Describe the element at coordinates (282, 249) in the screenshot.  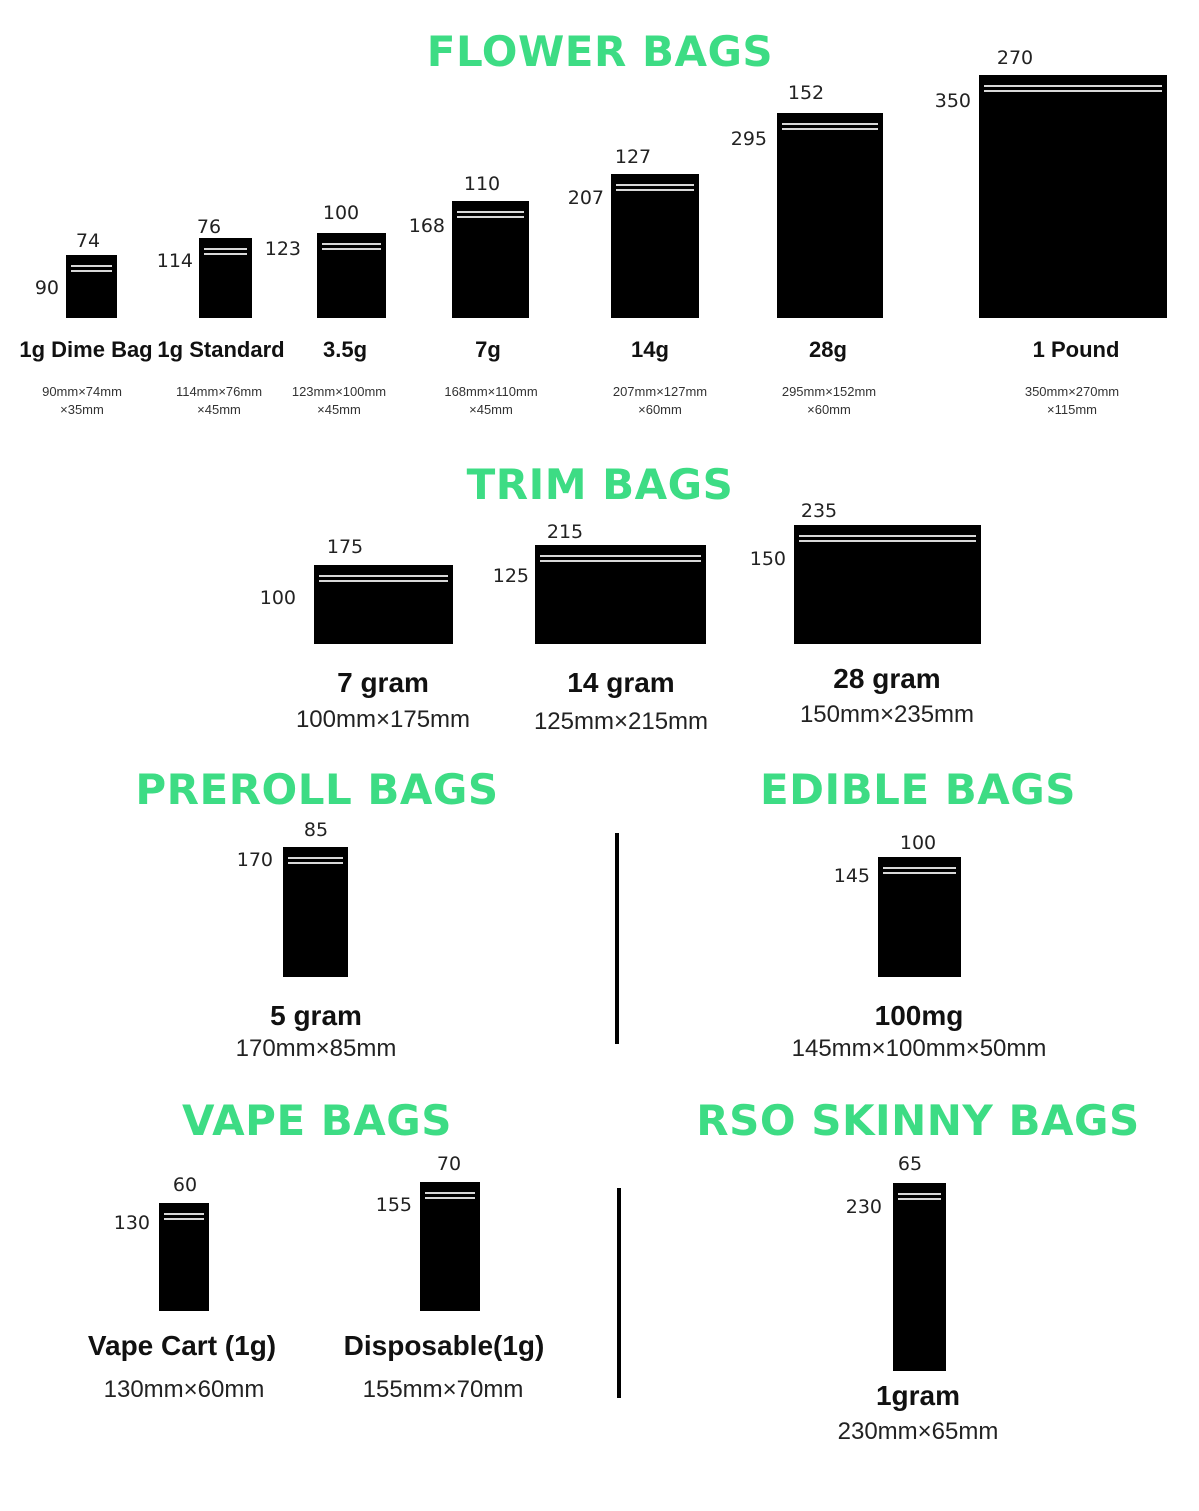
I see `bag-height-label: 123` at that location.